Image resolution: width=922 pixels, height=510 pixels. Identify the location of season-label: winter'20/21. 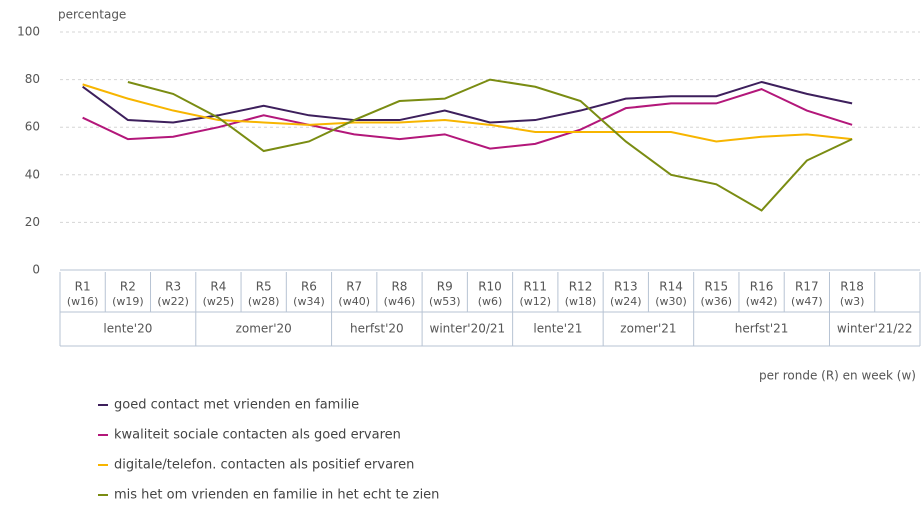
(468, 329).